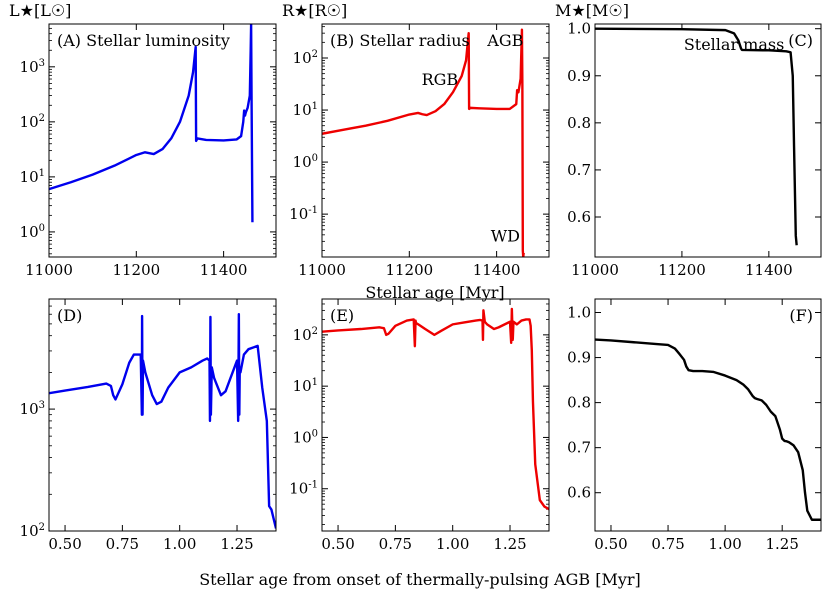  Describe the element at coordinates (800, 40) in the screenshot. I see `panel-label: (C)` at that location.